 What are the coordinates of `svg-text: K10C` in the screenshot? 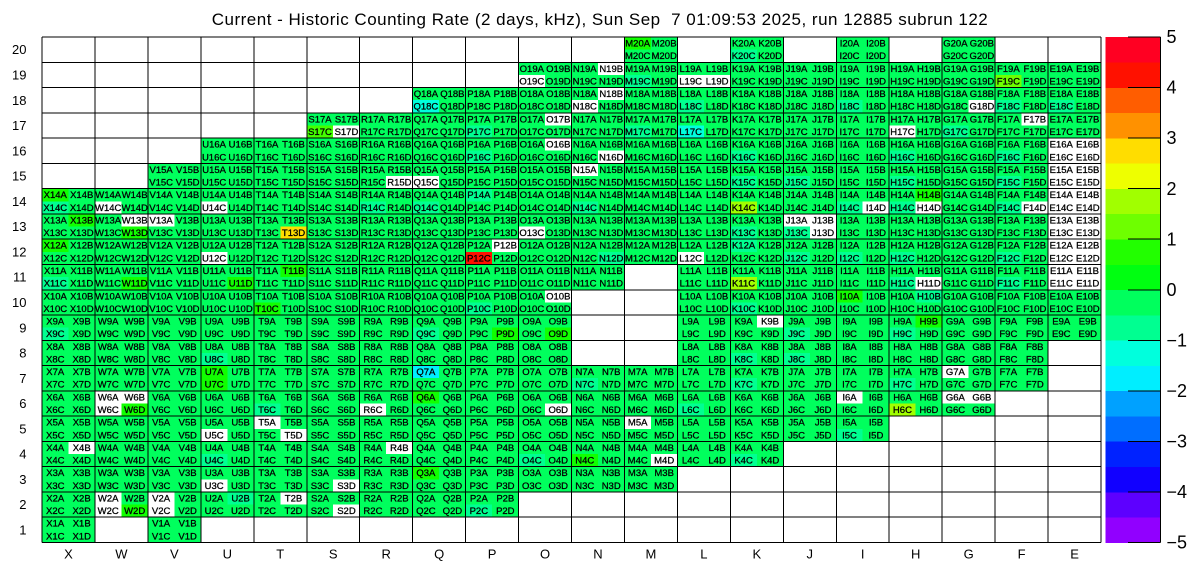 It's located at (744, 309).